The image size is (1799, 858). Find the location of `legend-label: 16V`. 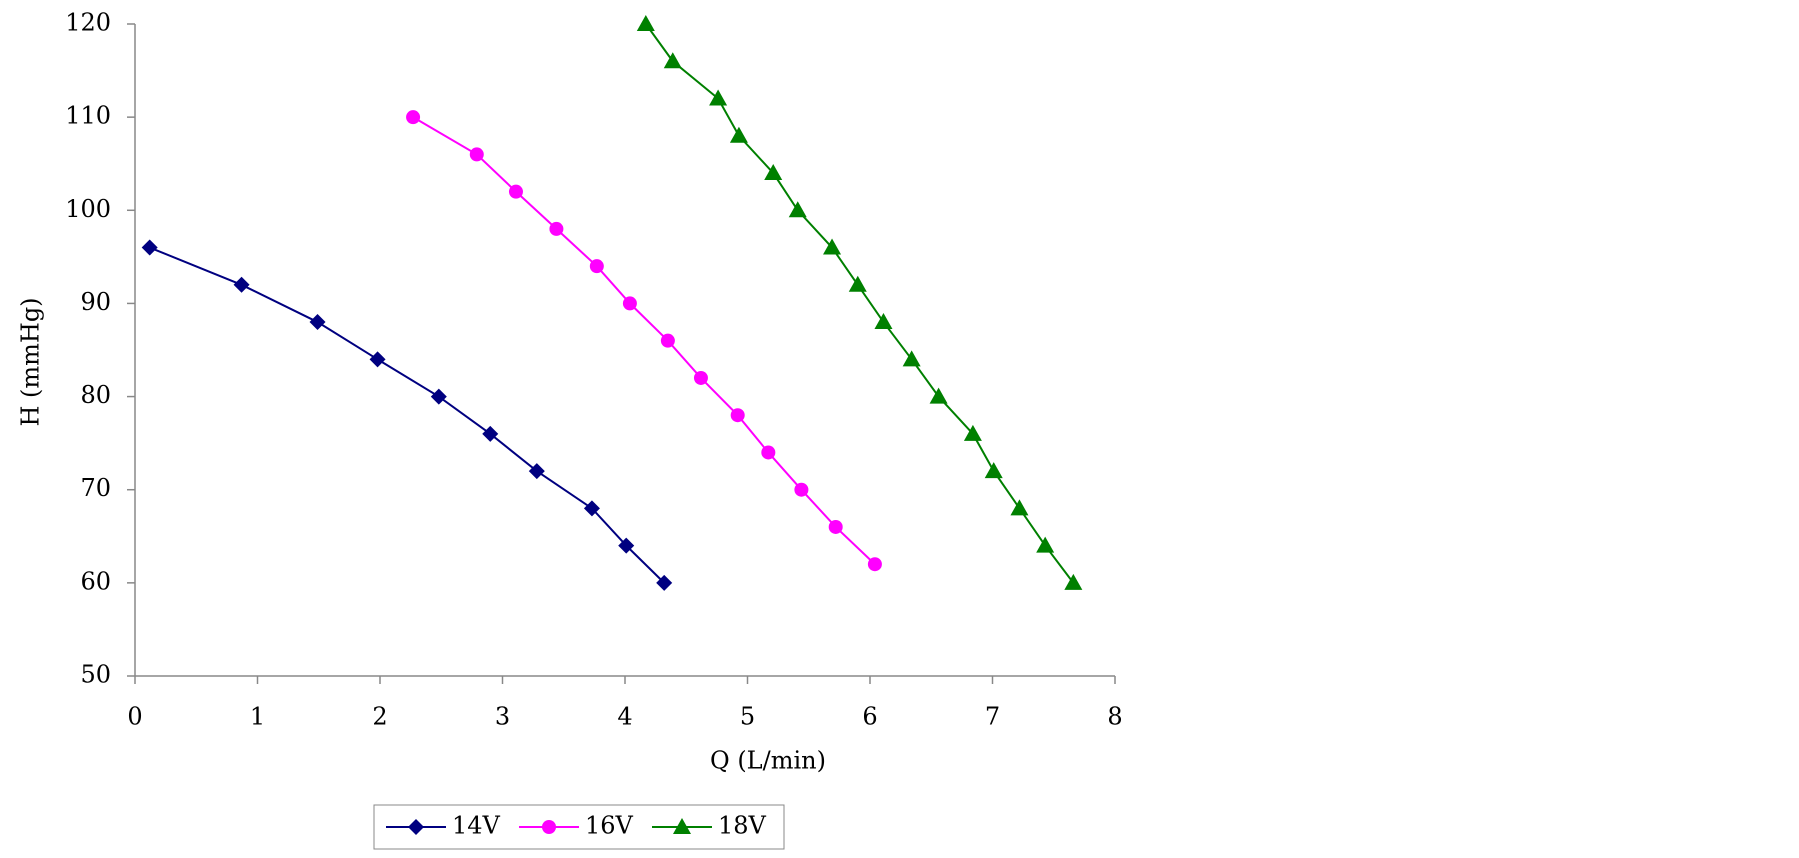

legend-label: 16V is located at coordinates (609, 826).